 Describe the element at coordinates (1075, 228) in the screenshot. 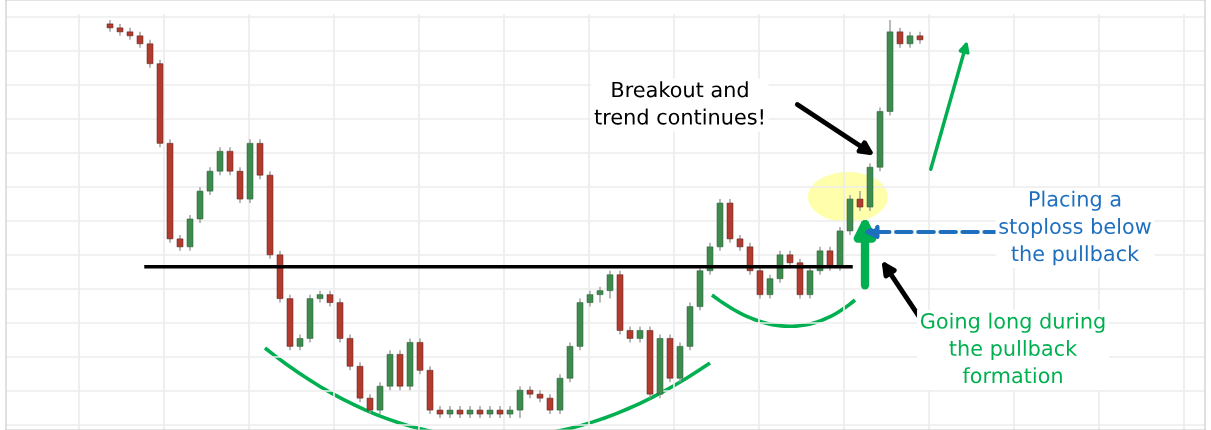

I see `text: Placing a stoploss below the pullback` at that location.